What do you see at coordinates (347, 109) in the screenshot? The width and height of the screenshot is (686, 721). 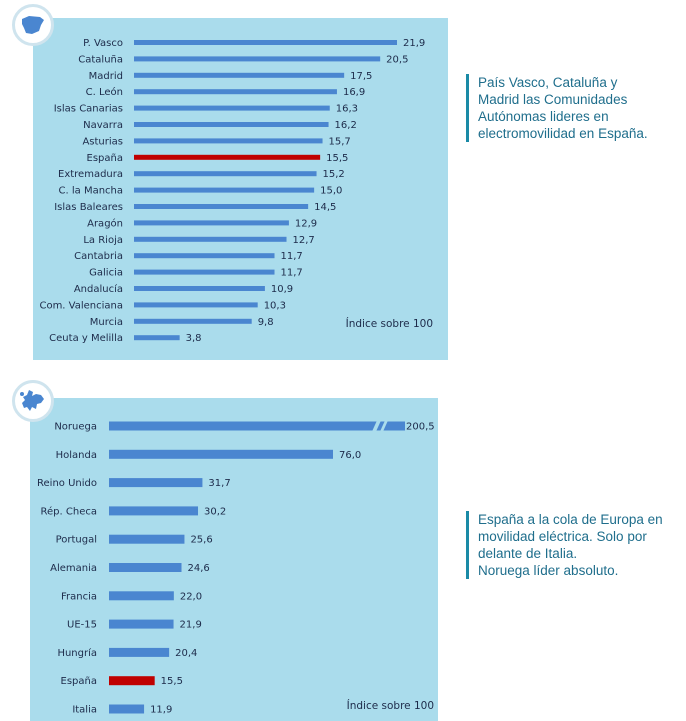 I see `value-label: 16,3` at bounding box center [347, 109].